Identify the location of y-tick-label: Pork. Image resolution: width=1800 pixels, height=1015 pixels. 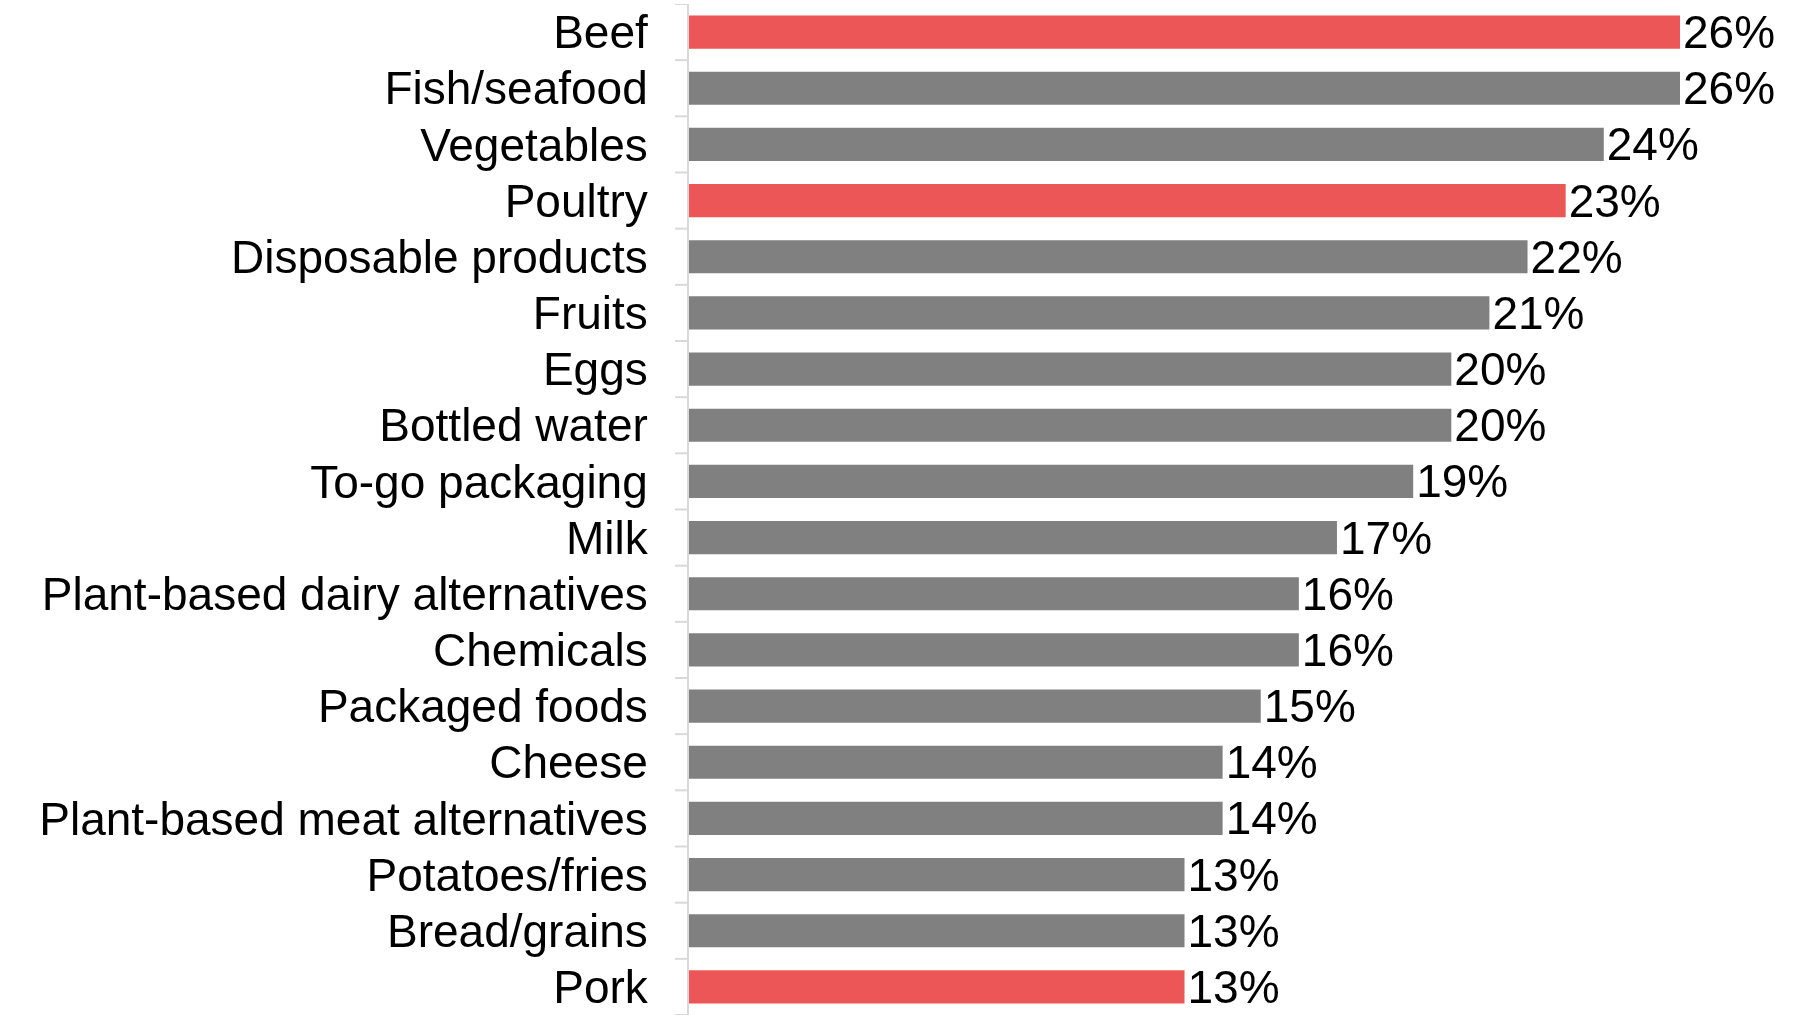
(601, 987).